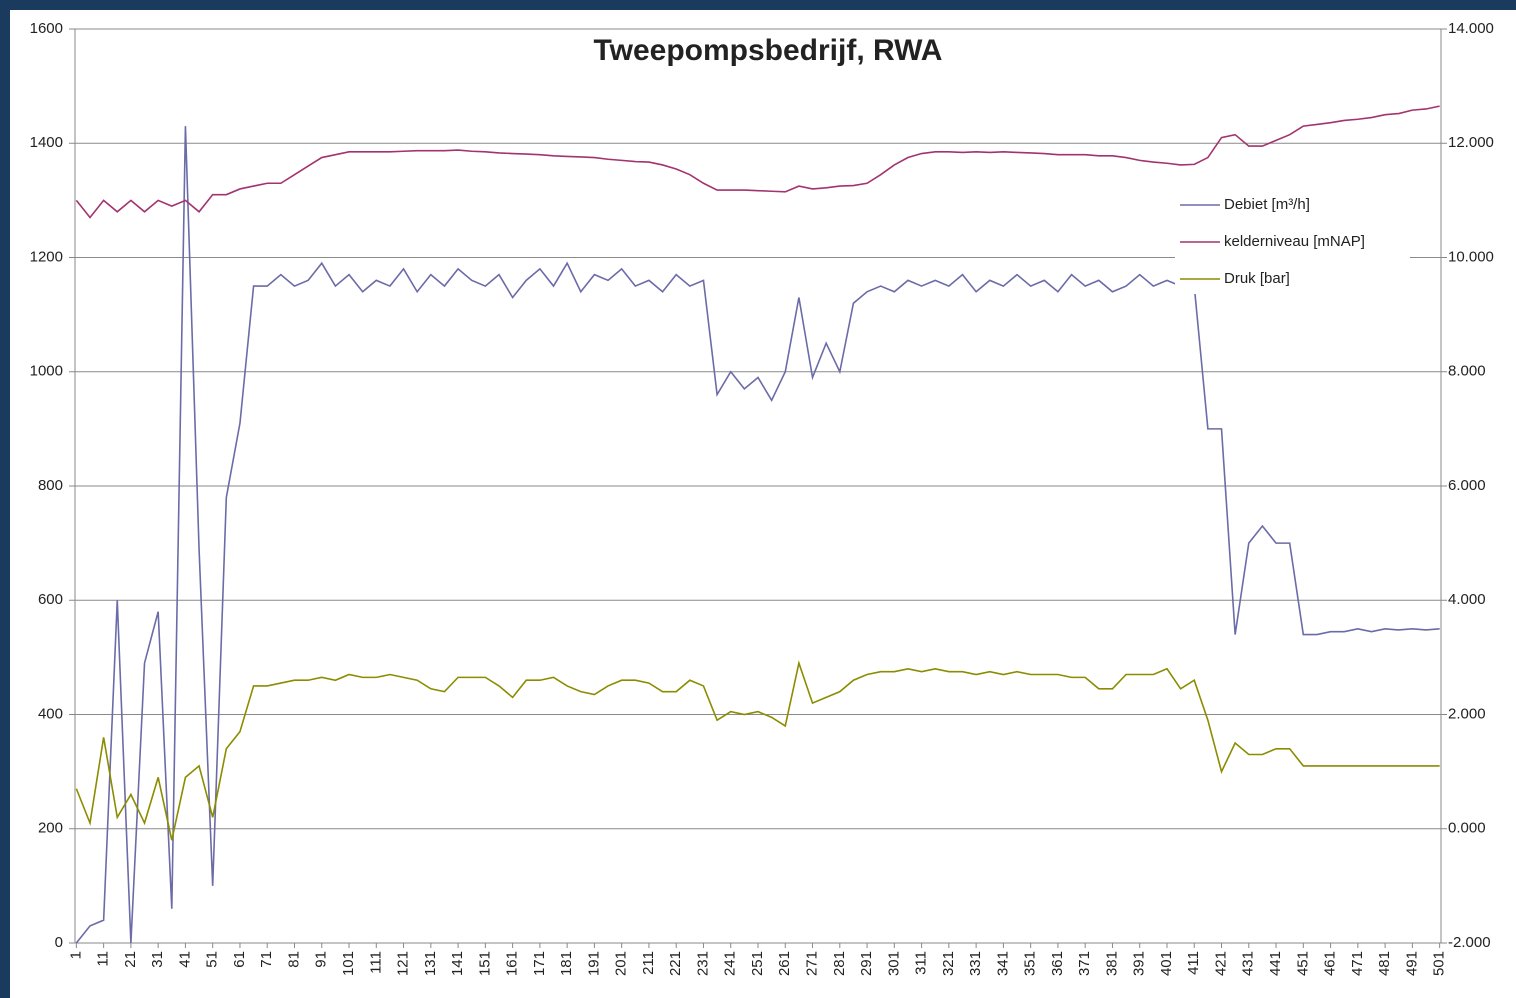  Describe the element at coordinates (648, 963) in the screenshot. I see `x-tick-label: 211` at that location.